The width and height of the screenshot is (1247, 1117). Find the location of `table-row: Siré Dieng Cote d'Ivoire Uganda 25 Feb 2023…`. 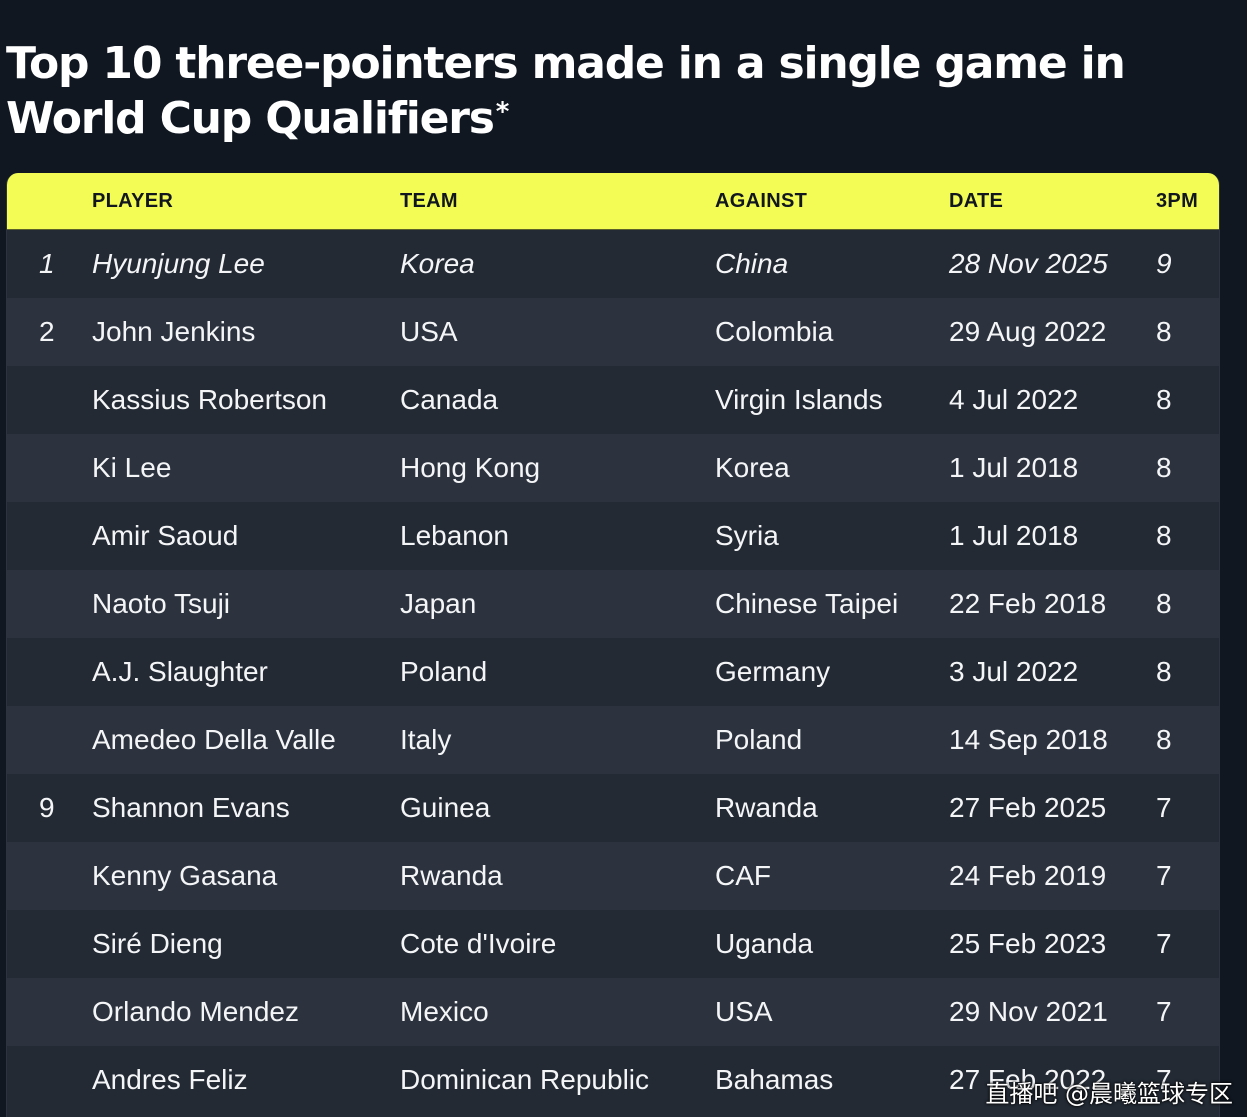

table-row: Siré Dieng Cote d'Ivoire Uganda 25 Feb 2023… is located at coordinates (613, 944).